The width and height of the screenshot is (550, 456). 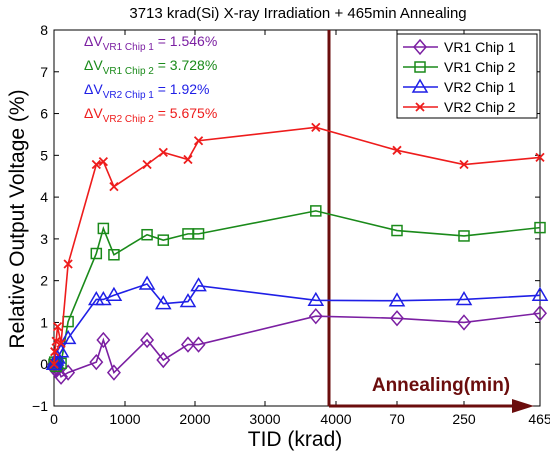 I want to click on y-tick-label: 0, so click(x=44, y=364).